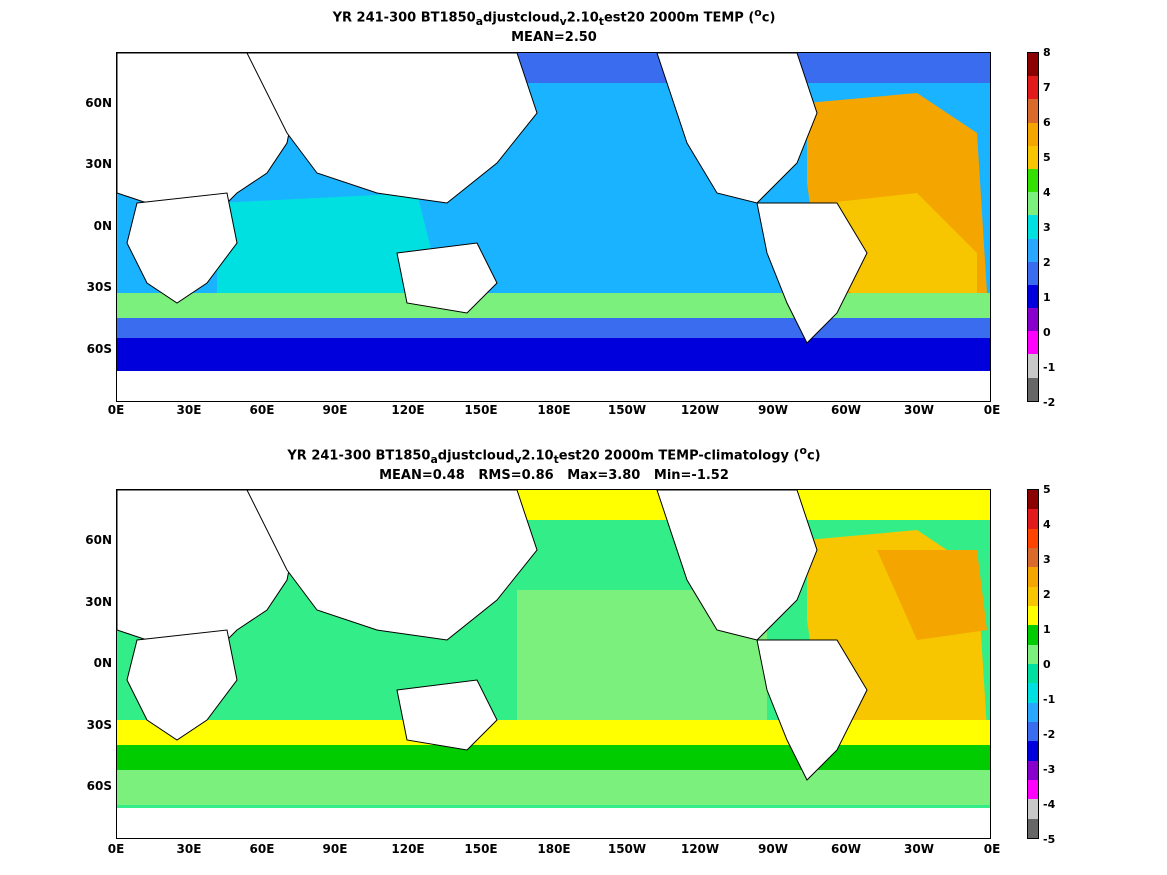 The image size is (1167, 875). I want to click on x-label: 30W, so click(919, 410).